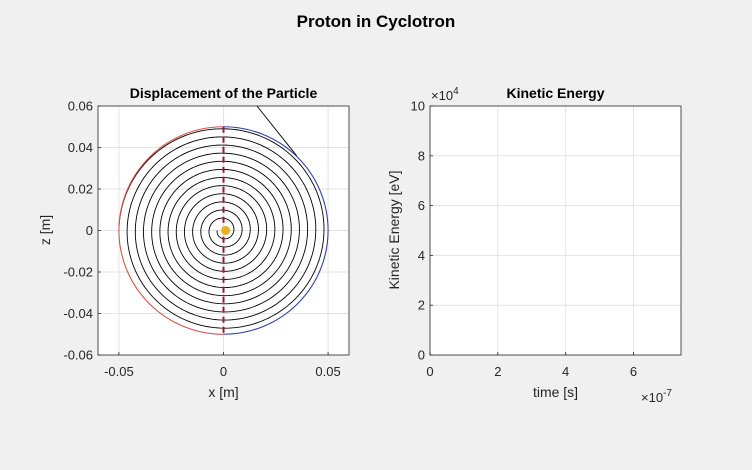 Image resolution: width=752 pixels, height=470 pixels. I want to click on right-dee-arc, so click(276, 230).